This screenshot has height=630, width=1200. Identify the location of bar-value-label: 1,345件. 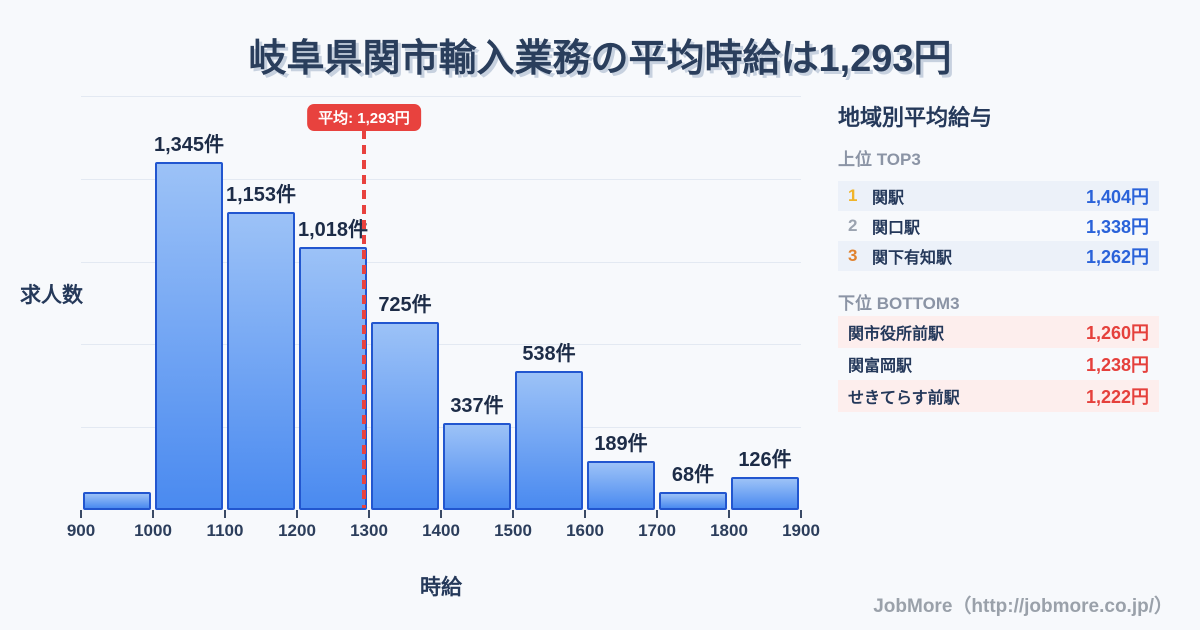
(189, 145).